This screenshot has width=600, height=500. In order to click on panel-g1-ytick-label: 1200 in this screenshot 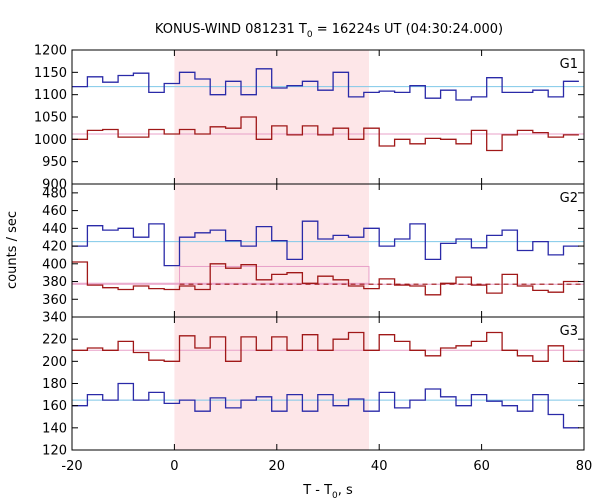, I will do `click(50, 51)`.